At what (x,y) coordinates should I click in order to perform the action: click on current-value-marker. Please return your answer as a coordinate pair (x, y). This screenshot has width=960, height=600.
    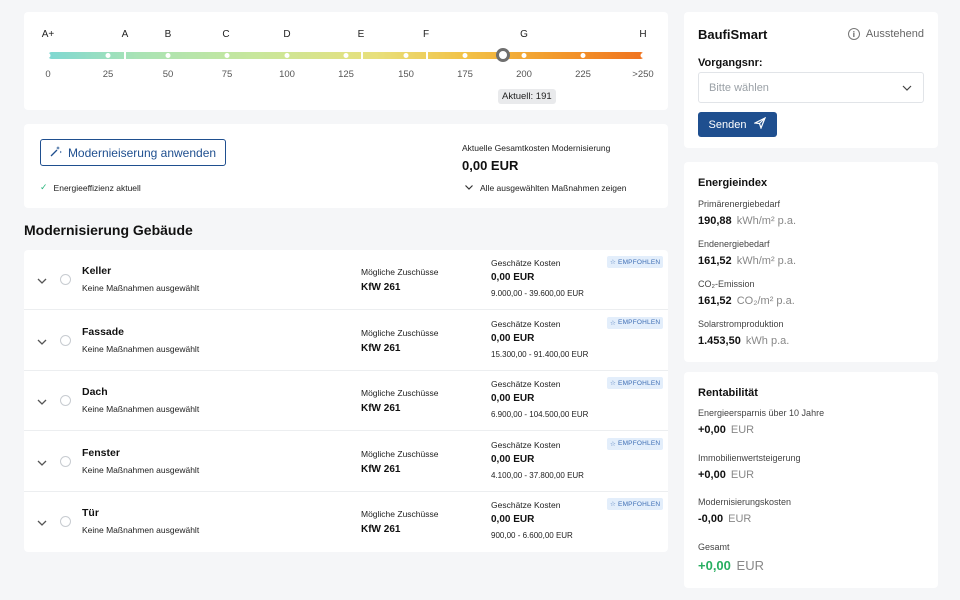
    Looking at the image, I should click on (502, 55).